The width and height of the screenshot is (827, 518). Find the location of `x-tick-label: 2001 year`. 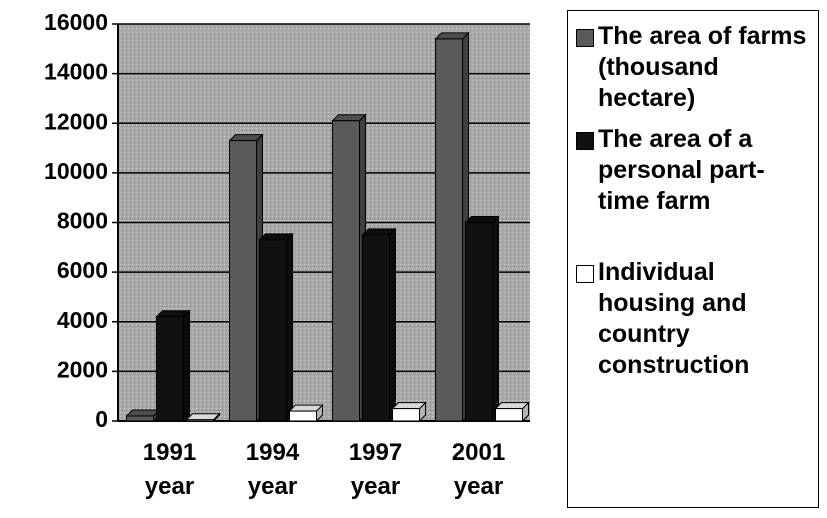

x-tick-label: 2001 year is located at coordinates (478, 469).